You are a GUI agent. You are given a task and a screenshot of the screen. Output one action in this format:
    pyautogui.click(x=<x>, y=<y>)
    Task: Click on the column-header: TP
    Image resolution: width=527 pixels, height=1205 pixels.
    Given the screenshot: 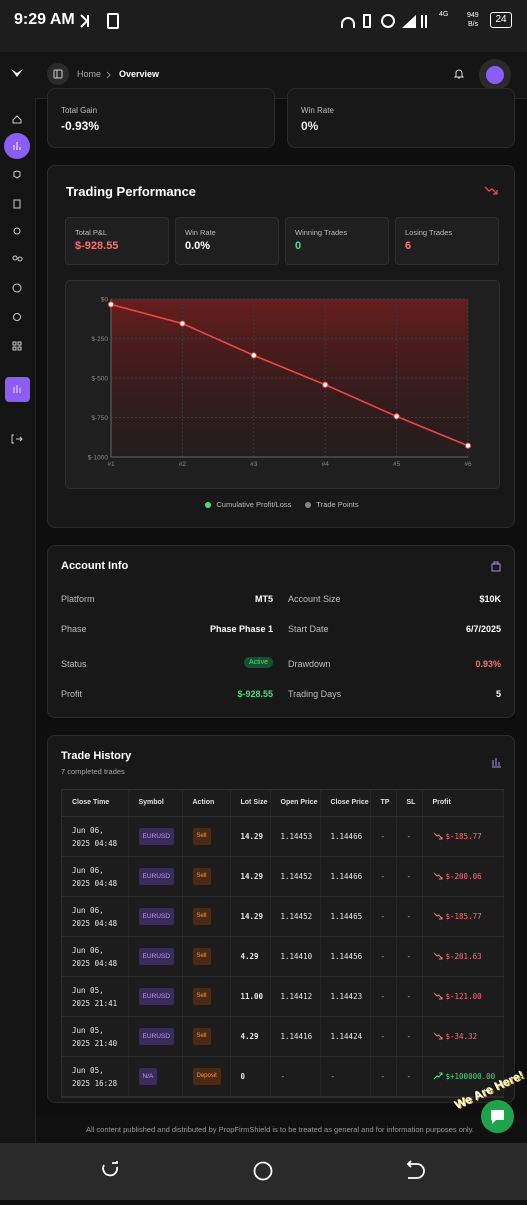 What is the action you would take?
    pyautogui.click(x=383, y=803)
    